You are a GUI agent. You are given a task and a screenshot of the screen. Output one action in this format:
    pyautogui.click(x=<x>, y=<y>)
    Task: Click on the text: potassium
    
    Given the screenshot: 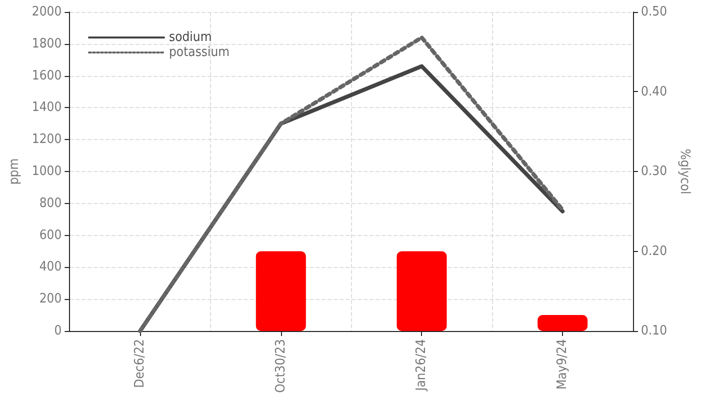 What is the action you would take?
    pyautogui.click(x=199, y=52)
    